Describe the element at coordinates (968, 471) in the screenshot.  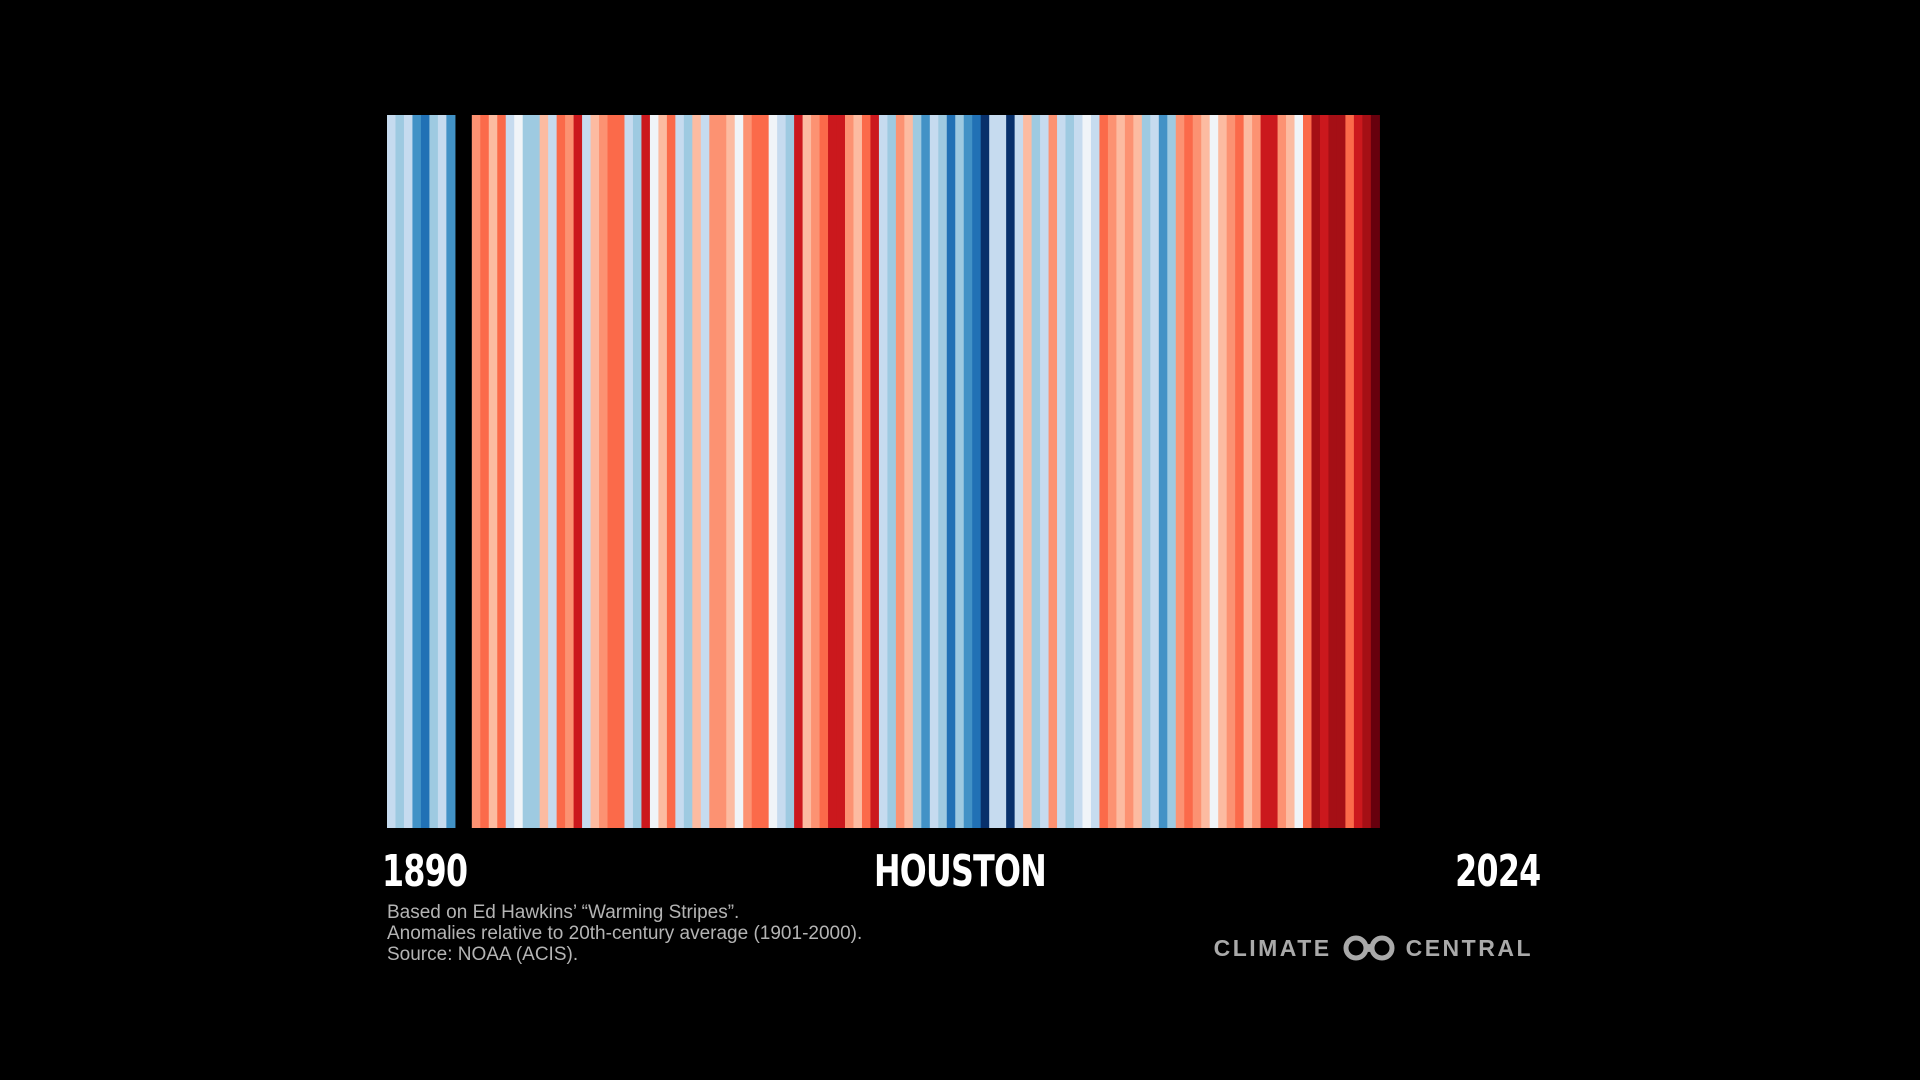
I see `stripe-1958` at that location.